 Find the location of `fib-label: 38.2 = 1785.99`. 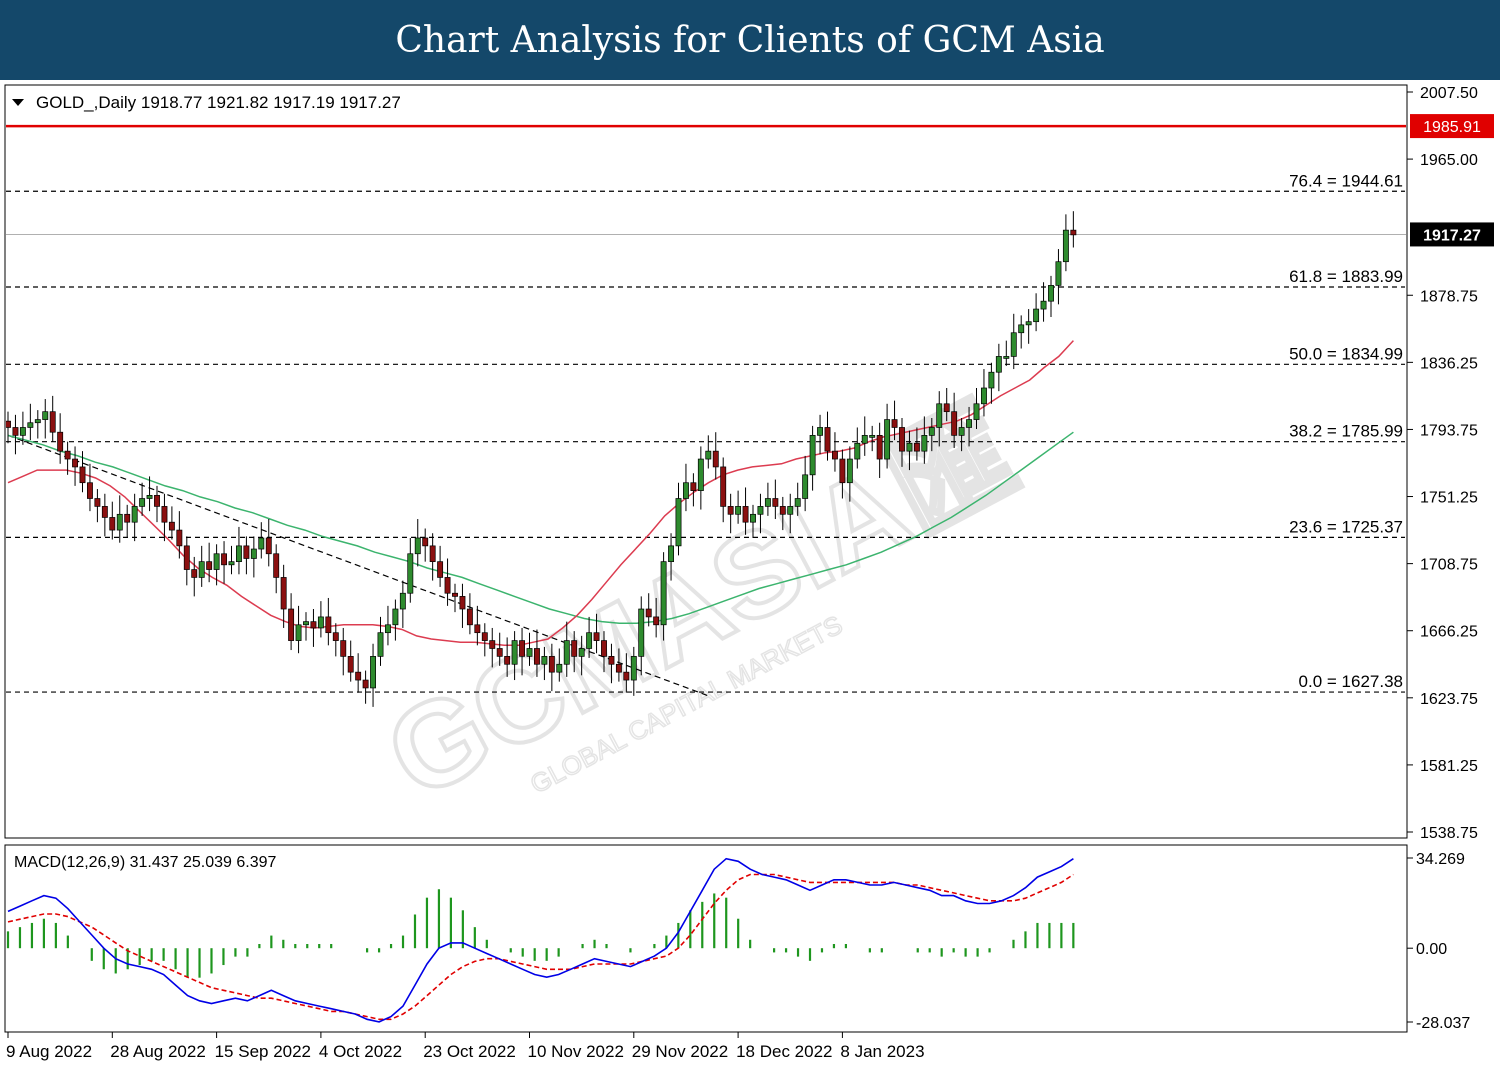

fib-label: 38.2 = 1785.99 is located at coordinates (1346, 431).